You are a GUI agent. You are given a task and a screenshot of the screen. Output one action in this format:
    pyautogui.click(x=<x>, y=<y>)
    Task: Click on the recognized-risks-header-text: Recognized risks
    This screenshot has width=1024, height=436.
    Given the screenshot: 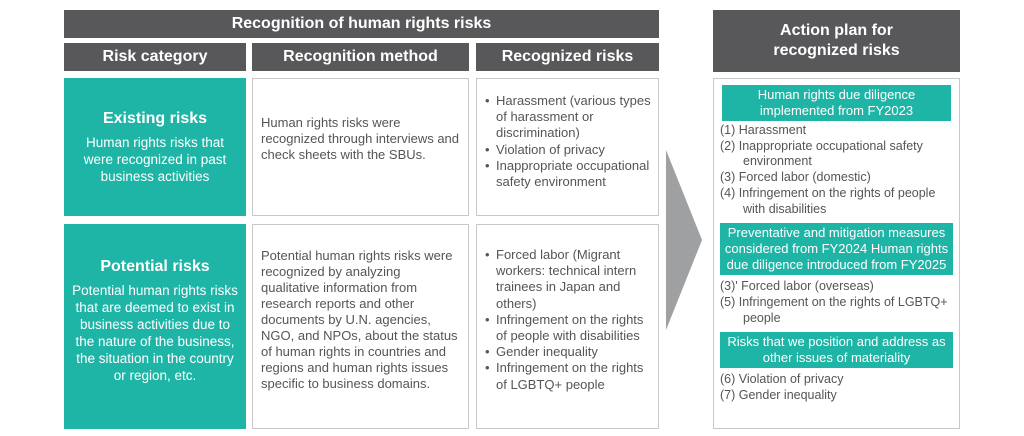 What is the action you would take?
    pyautogui.click(x=567, y=56)
    